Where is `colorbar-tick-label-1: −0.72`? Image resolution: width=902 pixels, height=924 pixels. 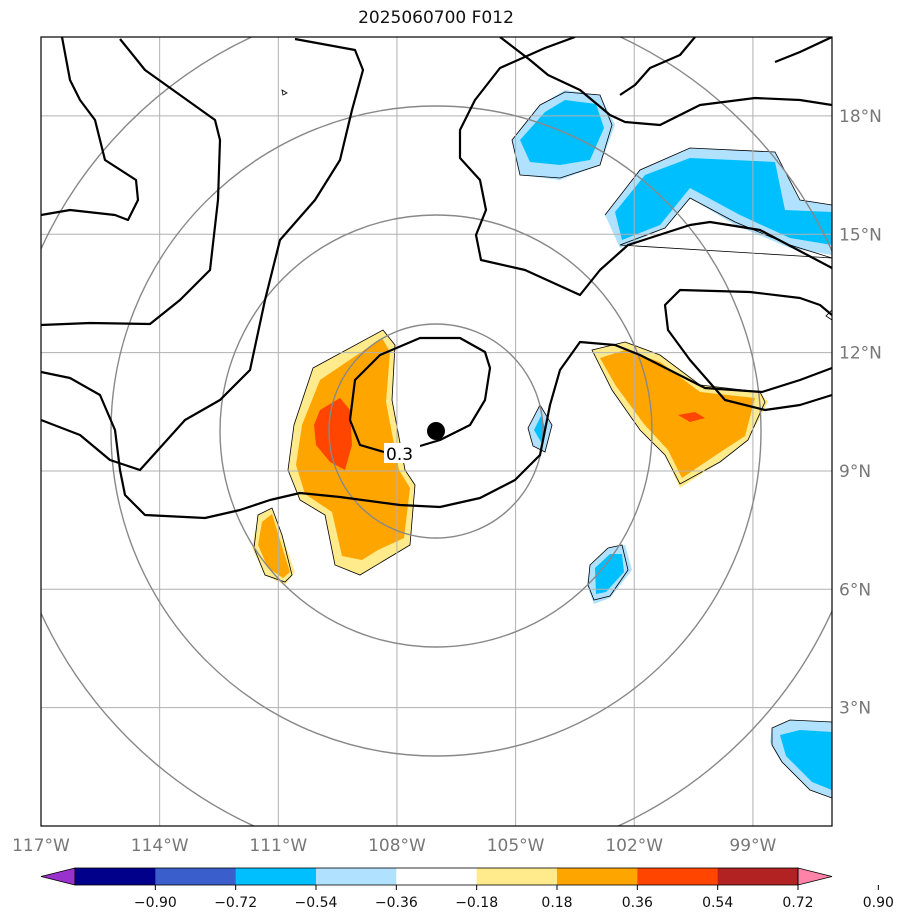
colorbar-tick-label-1: −0.72 is located at coordinates (235, 903).